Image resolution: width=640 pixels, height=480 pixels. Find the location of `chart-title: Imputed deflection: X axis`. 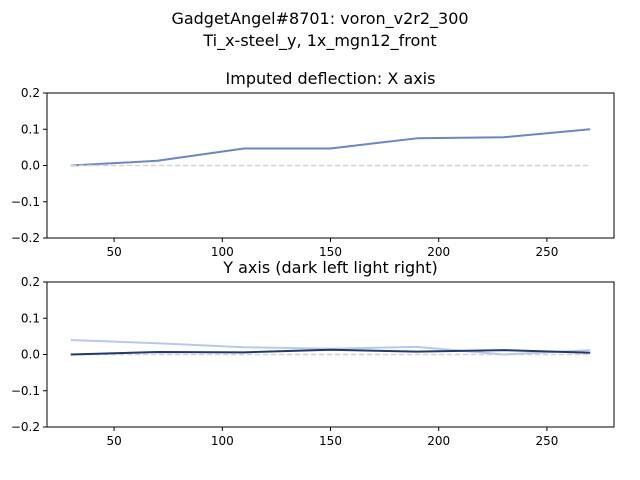

chart-title: Imputed deflection: X axis is located at coordinates (331, 78).